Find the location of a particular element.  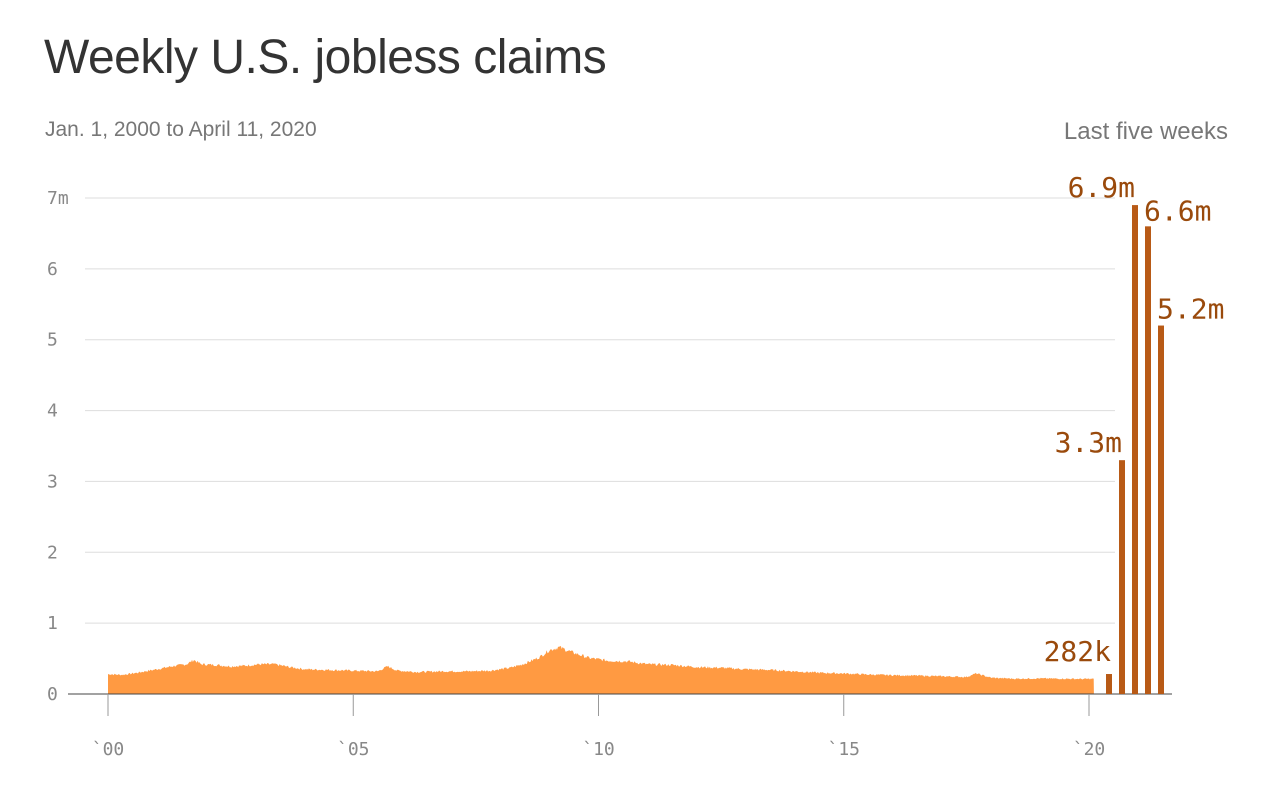

bar-data-label: 282k is located at coordinates (1078, 651).